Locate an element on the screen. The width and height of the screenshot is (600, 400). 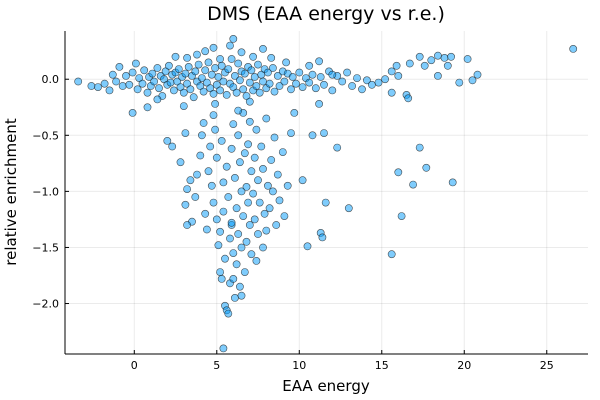
x-axis-title: EAA energy is located at coordinates (326, 386).